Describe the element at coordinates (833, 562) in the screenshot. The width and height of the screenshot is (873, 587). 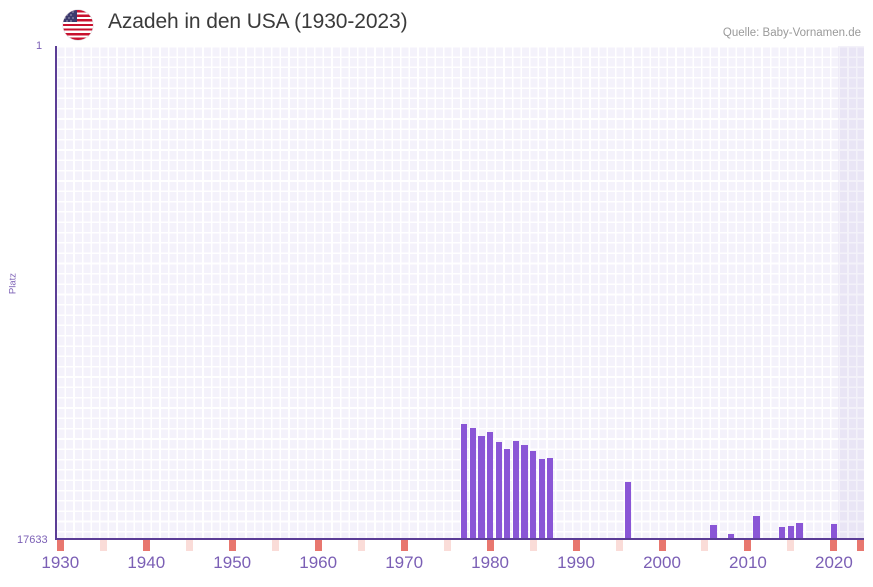
I see `x-axis-tick-label: 2020` at that location.